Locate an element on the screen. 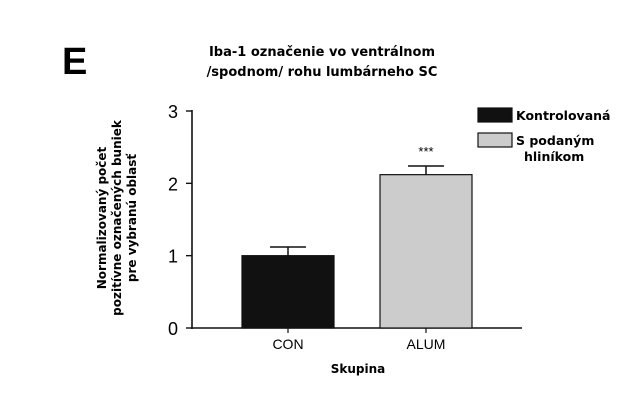 Image resolution: width=642 pixels, height=400 pixels. y-tick-label: 2 is located at coordinates (173, 184).